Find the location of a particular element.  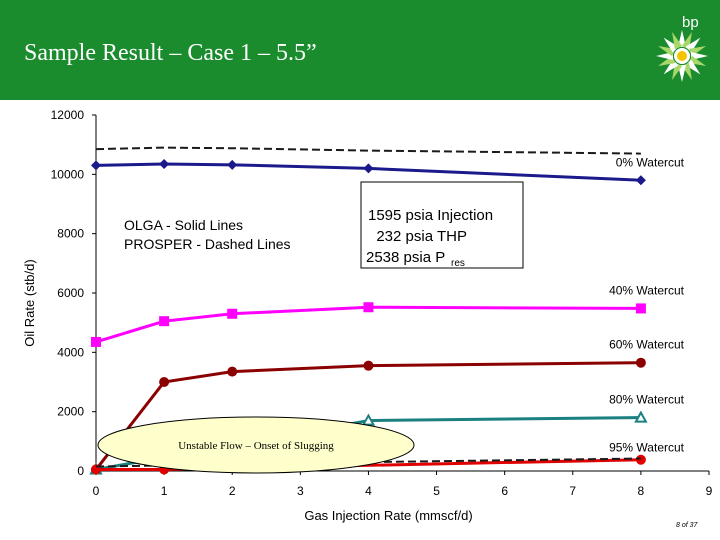

x-tick-label: 3 is located at coordinates (300, 491).